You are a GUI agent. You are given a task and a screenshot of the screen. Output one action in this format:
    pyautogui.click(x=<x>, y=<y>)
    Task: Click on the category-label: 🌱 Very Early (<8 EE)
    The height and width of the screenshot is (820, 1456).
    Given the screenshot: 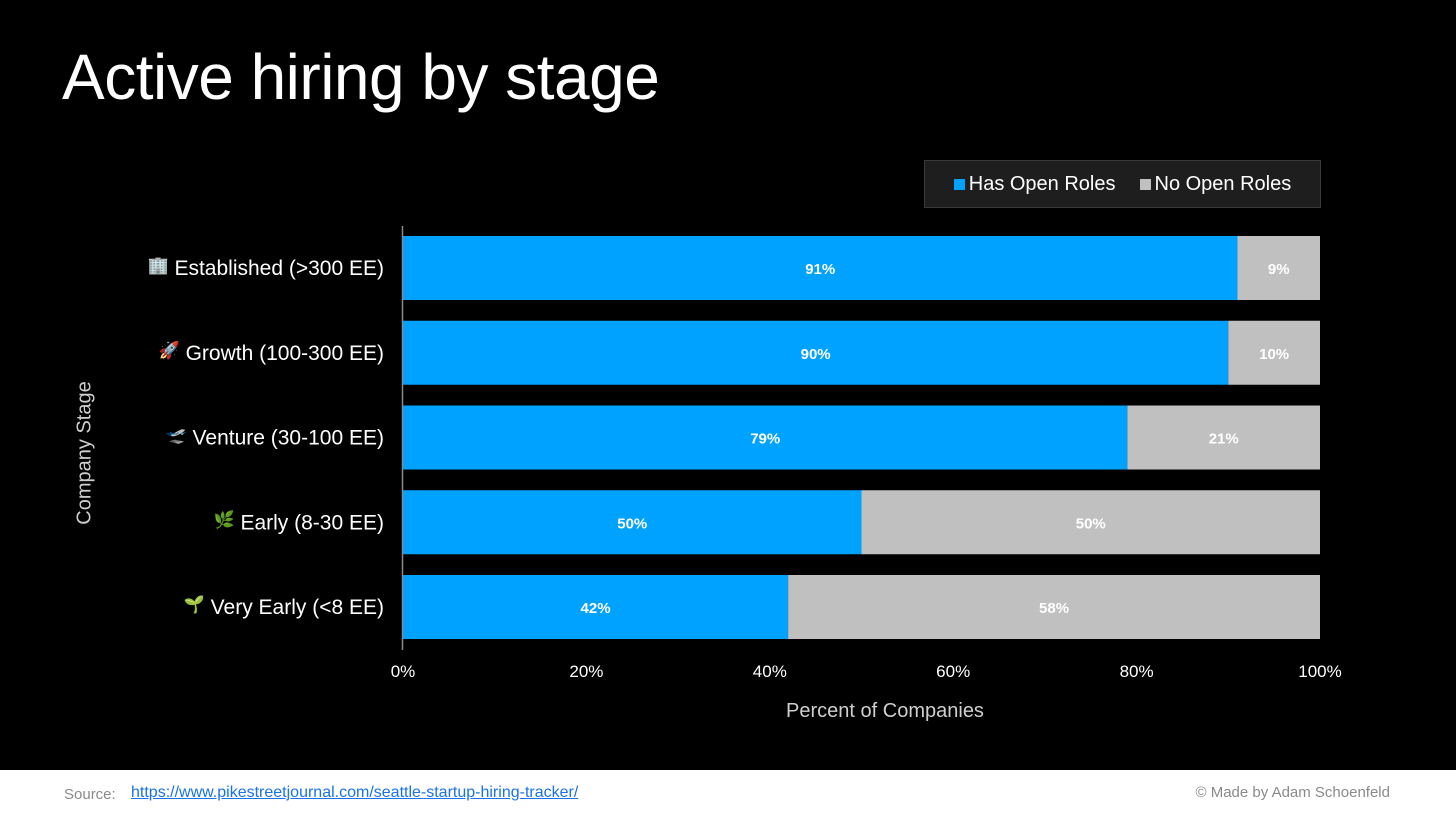 What is the action you would take?
    pyautogui.click(x=284, y=607)
    